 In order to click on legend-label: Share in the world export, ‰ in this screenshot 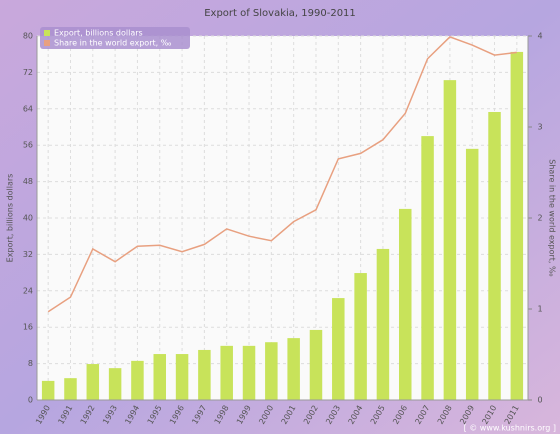, I will do `click(113, 43)`.